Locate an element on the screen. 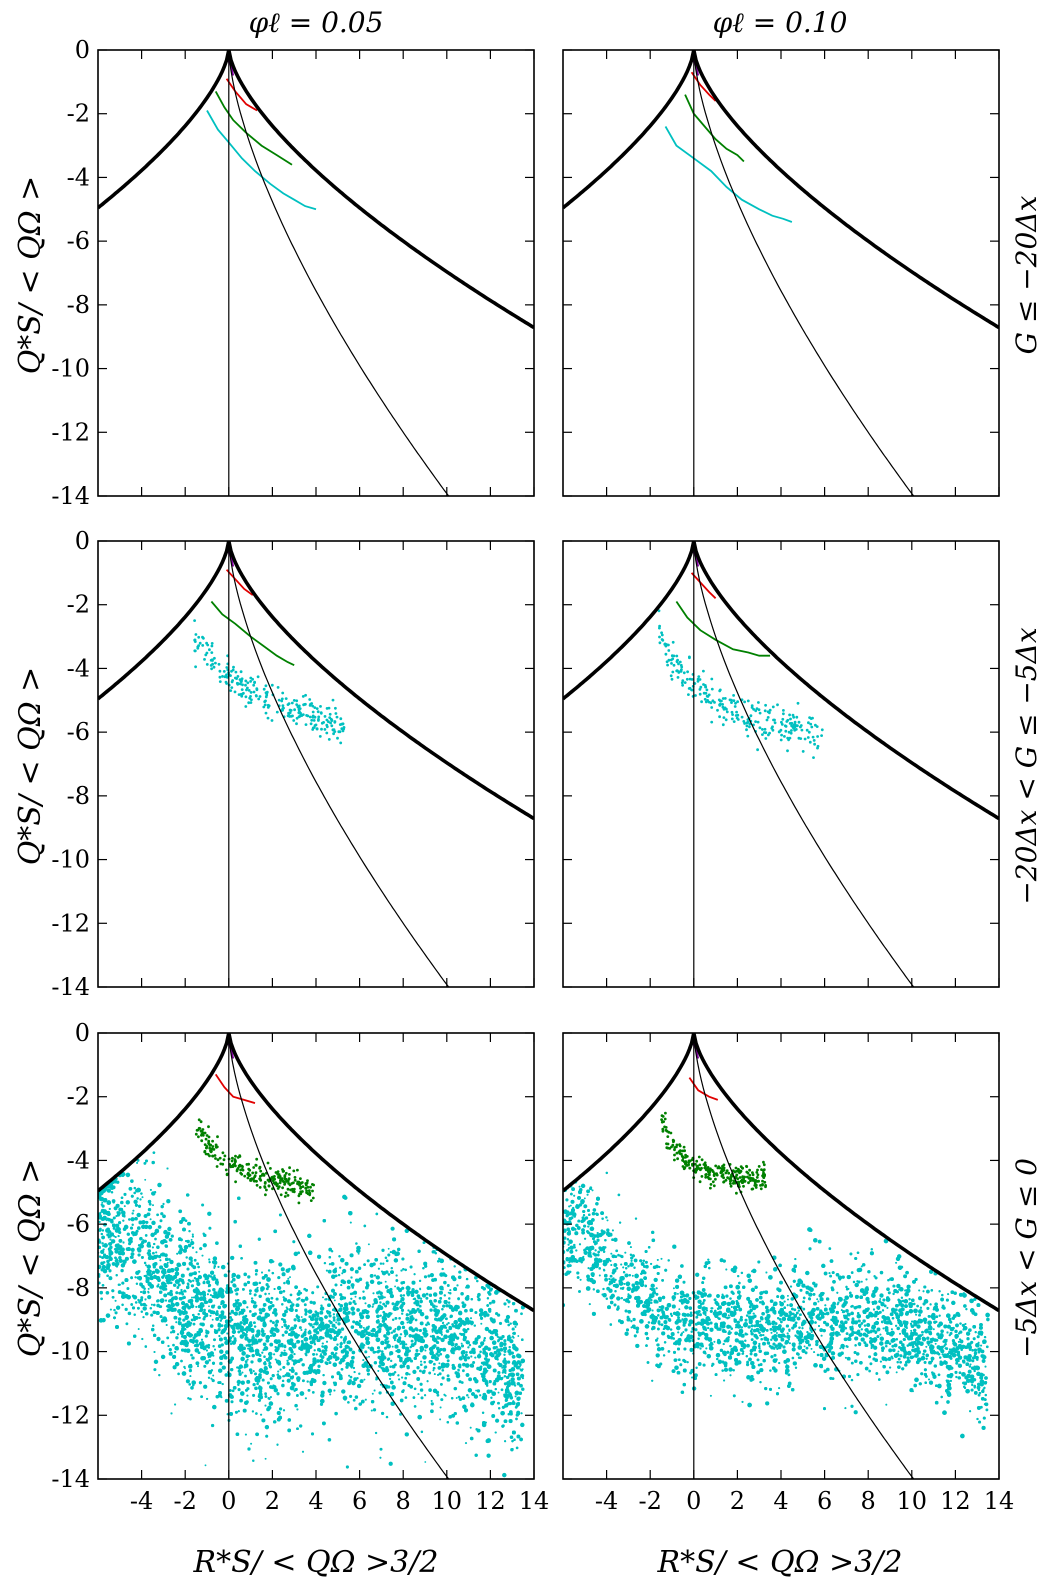 The image size is (1053, 1588). panel-1-0: 0-2-4-6-8-10-12-14 is located at coordinates (293, 764).